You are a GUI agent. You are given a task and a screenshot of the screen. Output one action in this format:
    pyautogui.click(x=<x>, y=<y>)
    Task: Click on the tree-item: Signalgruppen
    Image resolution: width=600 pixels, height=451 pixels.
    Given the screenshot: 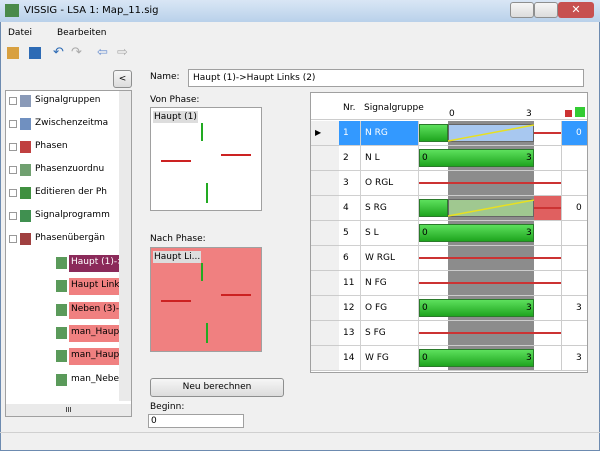 What is the action you would take?
    pyautogui.click(x=77, y=100)
    